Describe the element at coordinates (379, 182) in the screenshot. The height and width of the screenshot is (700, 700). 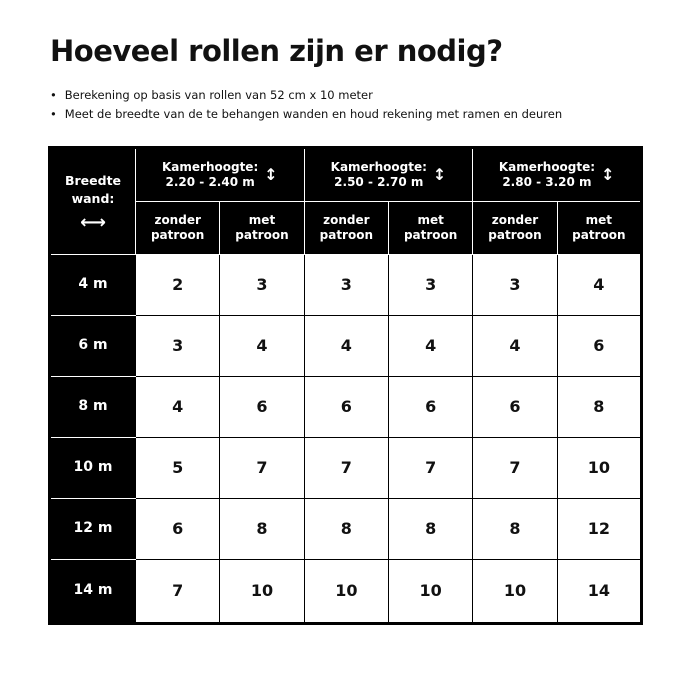
I see `group-range: 2.50 - 2.70 m` at that location.